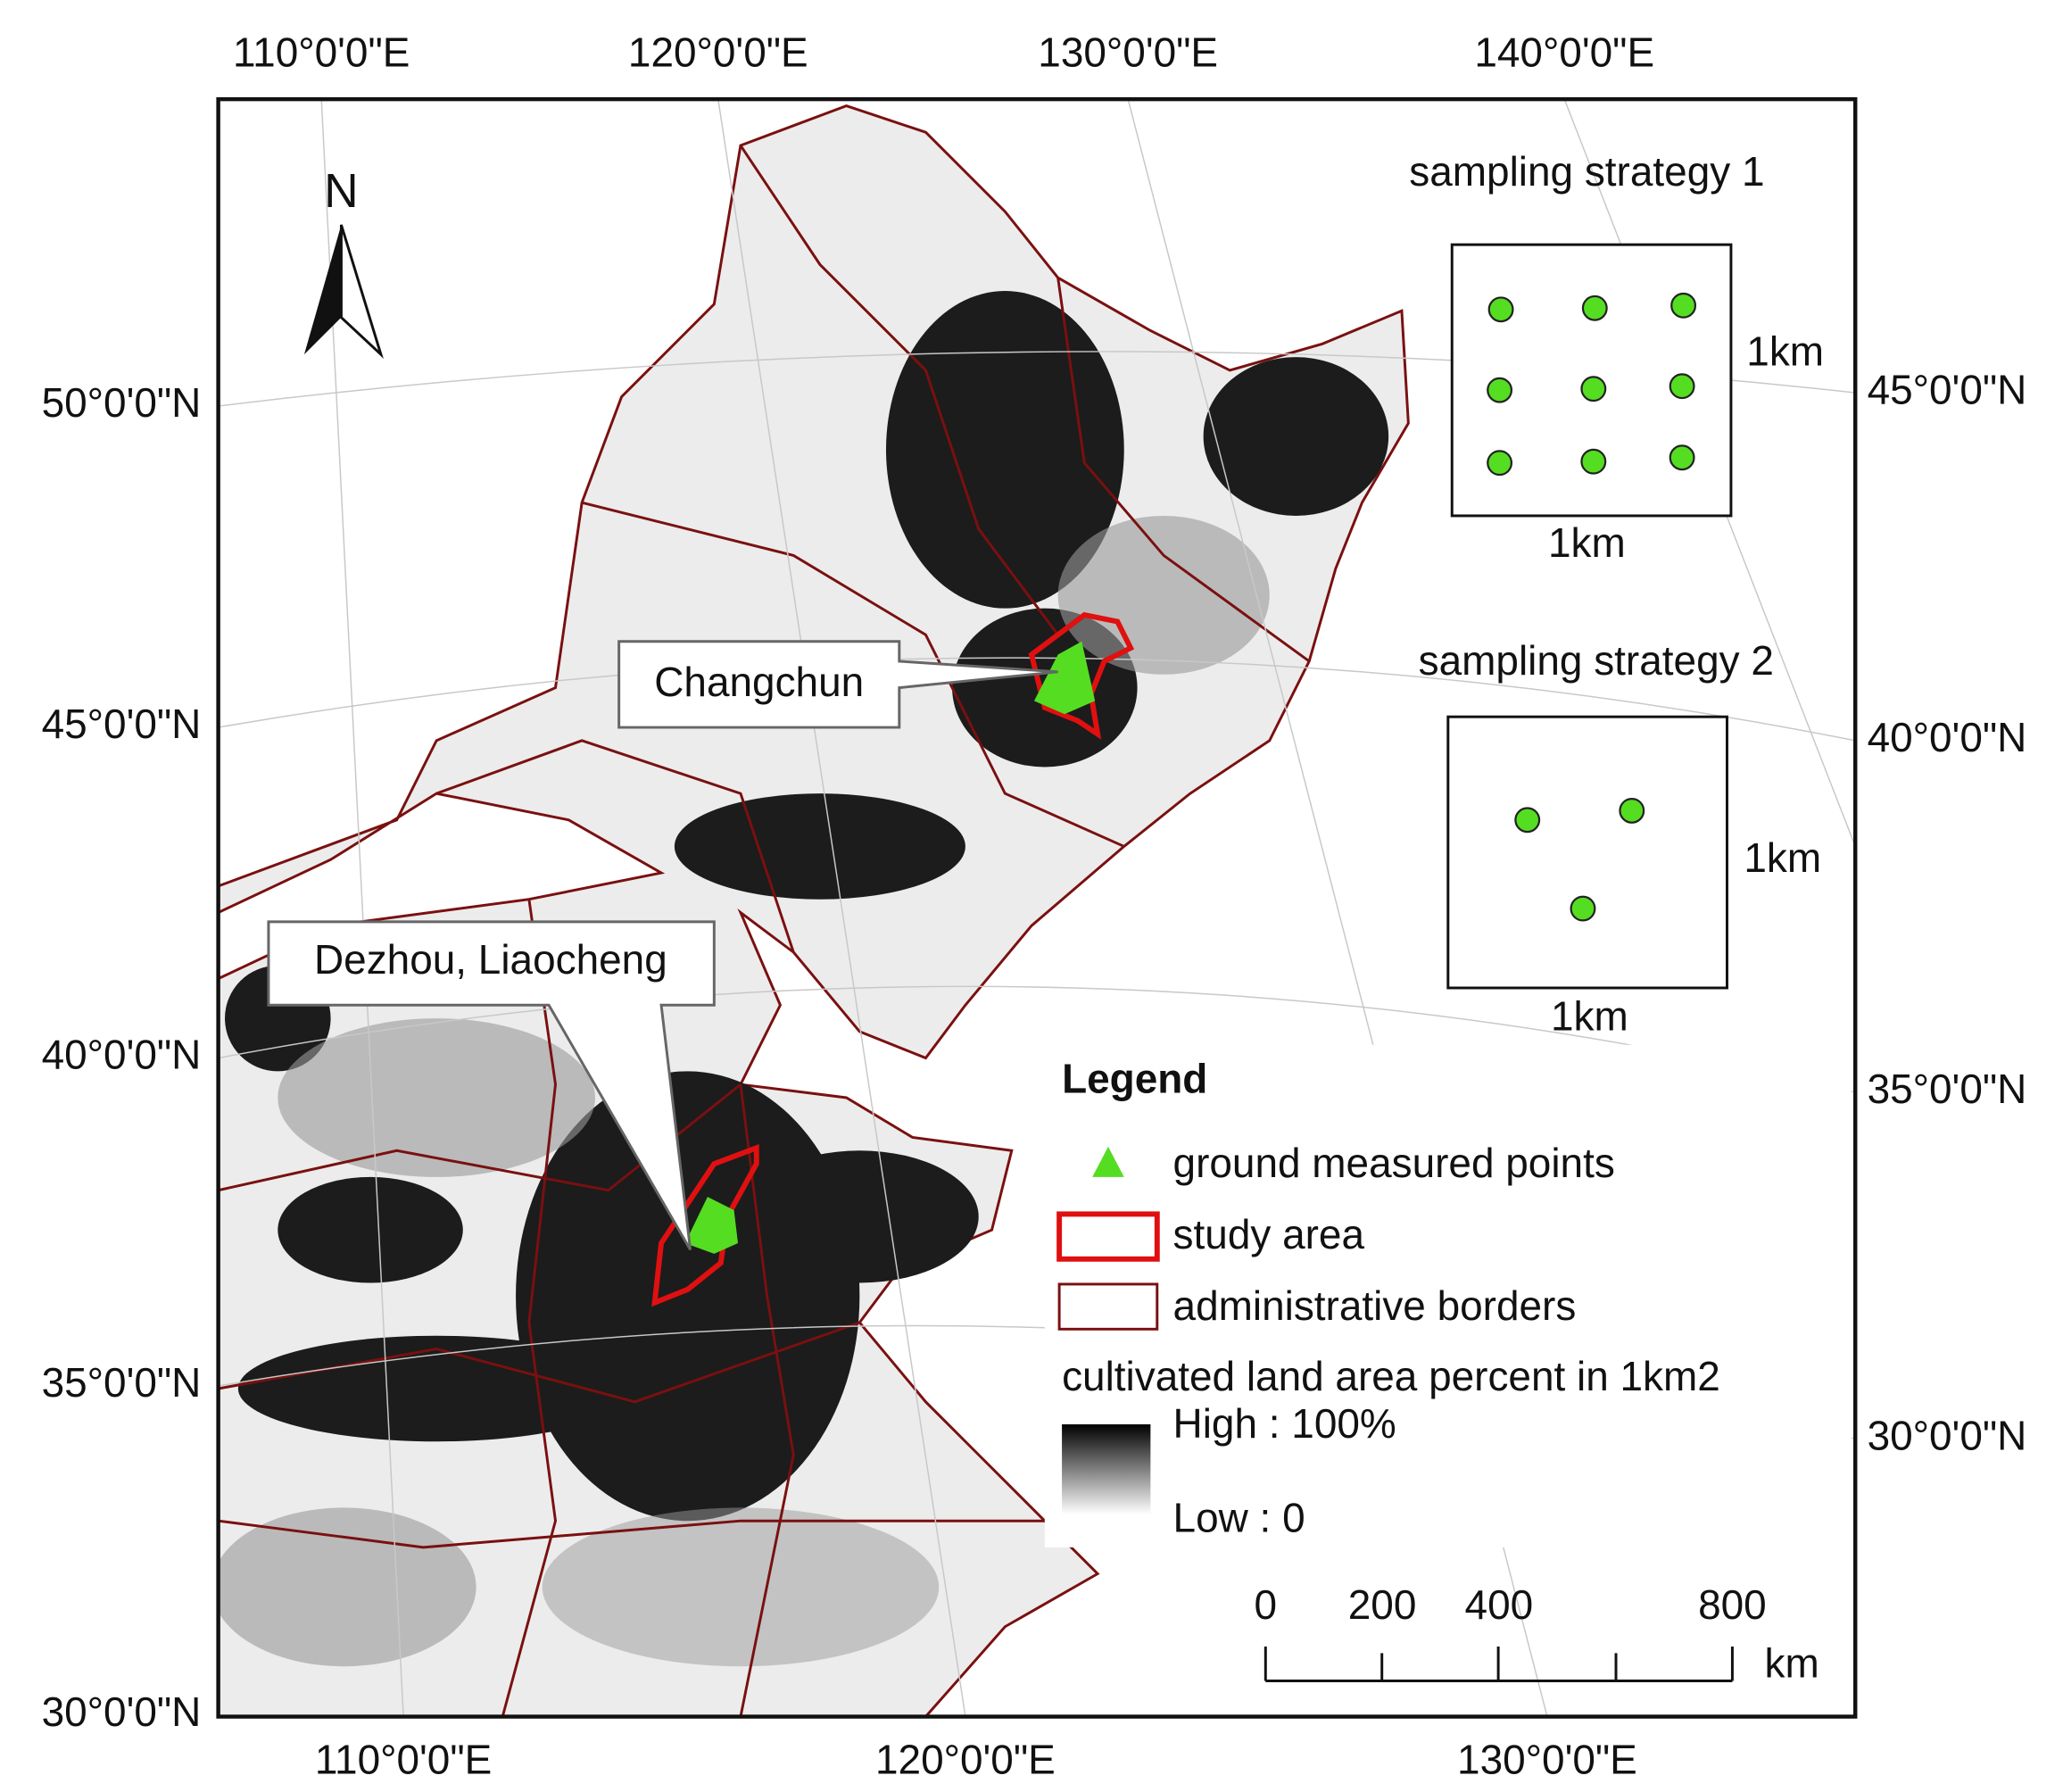 The image size is (2063, 1792). I want to click on scale-bar, so click(1498, 1664).